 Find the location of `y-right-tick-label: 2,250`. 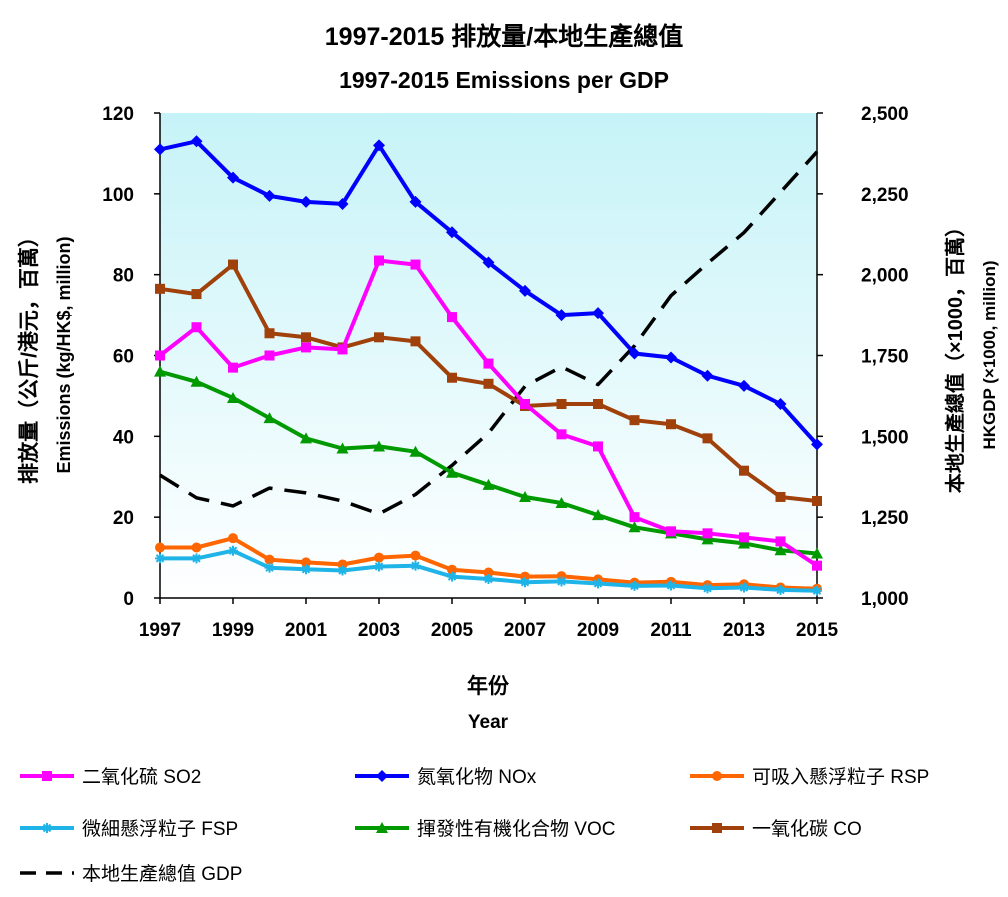

y-right-tick-label: 2,250 is located at coordinates (885, 195).